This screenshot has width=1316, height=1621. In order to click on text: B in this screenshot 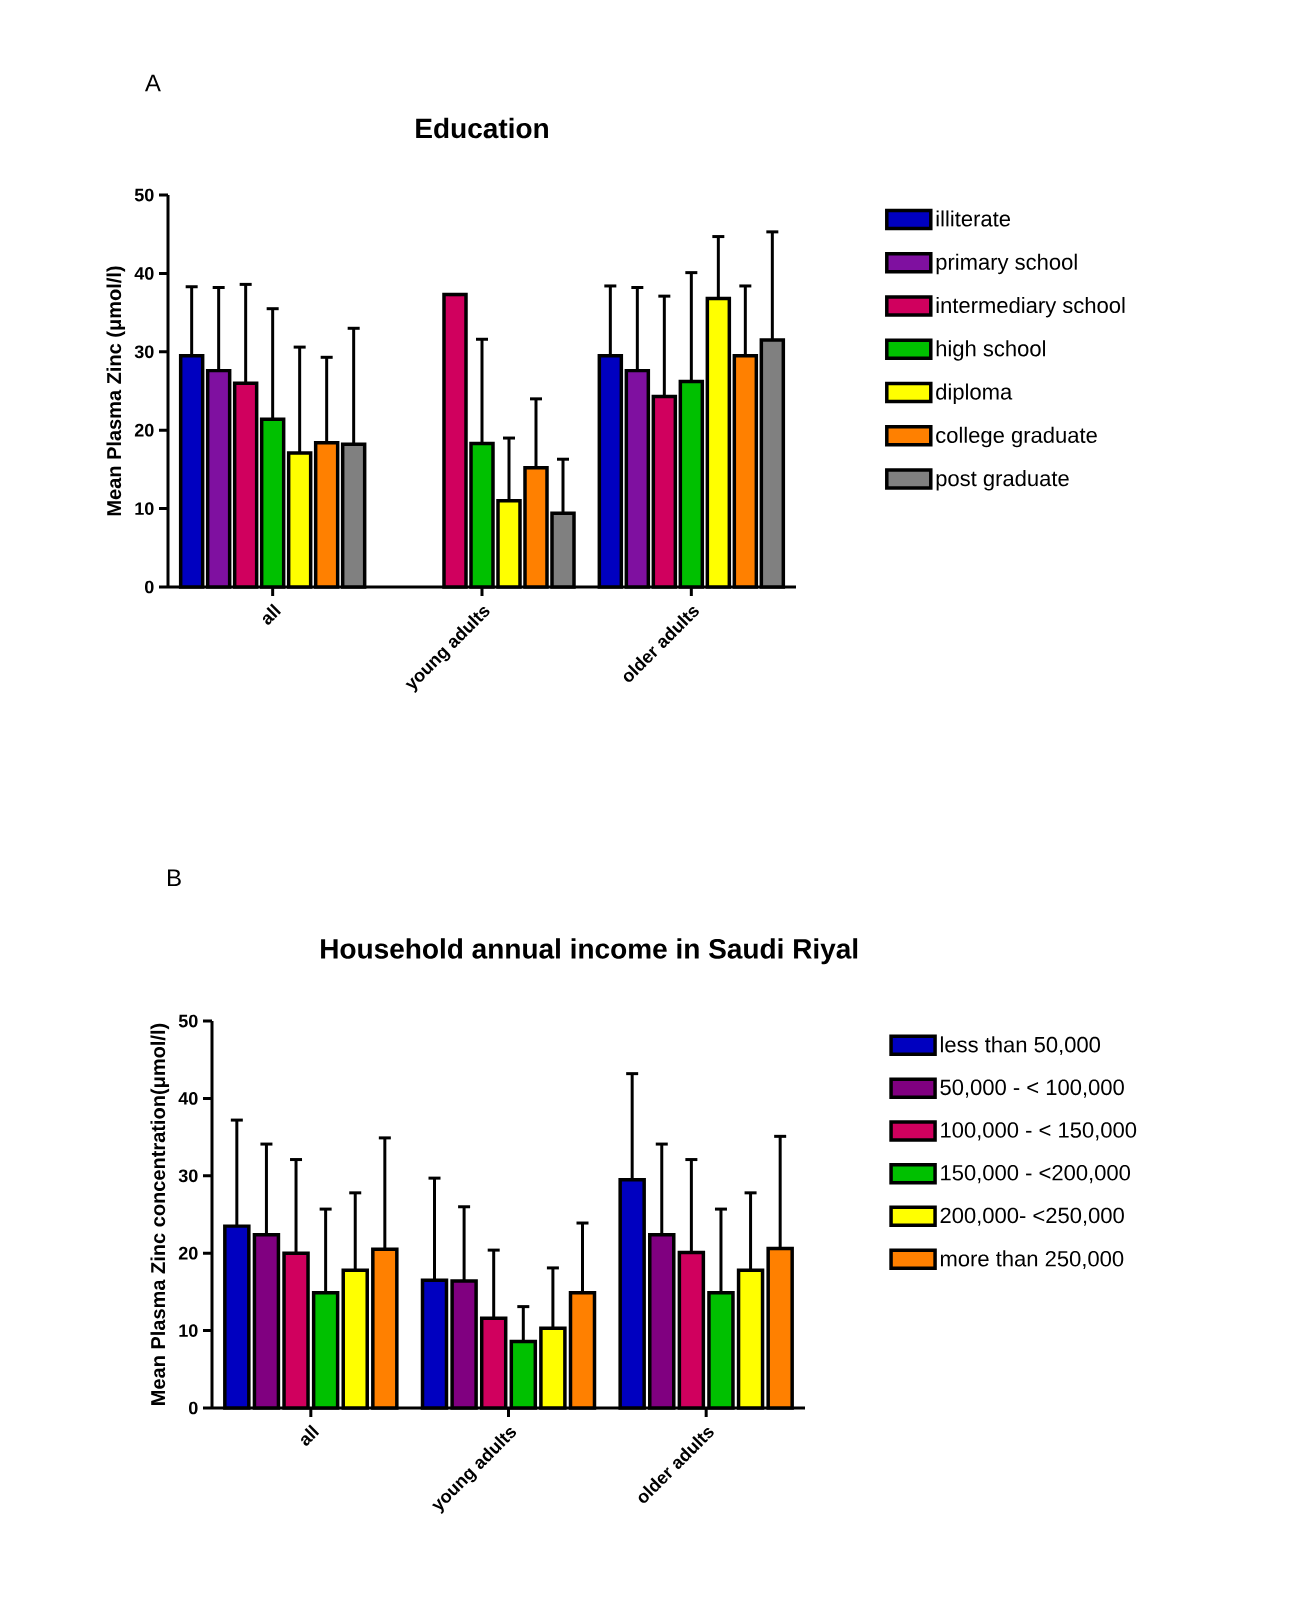, I will do `click(174, 878)`.